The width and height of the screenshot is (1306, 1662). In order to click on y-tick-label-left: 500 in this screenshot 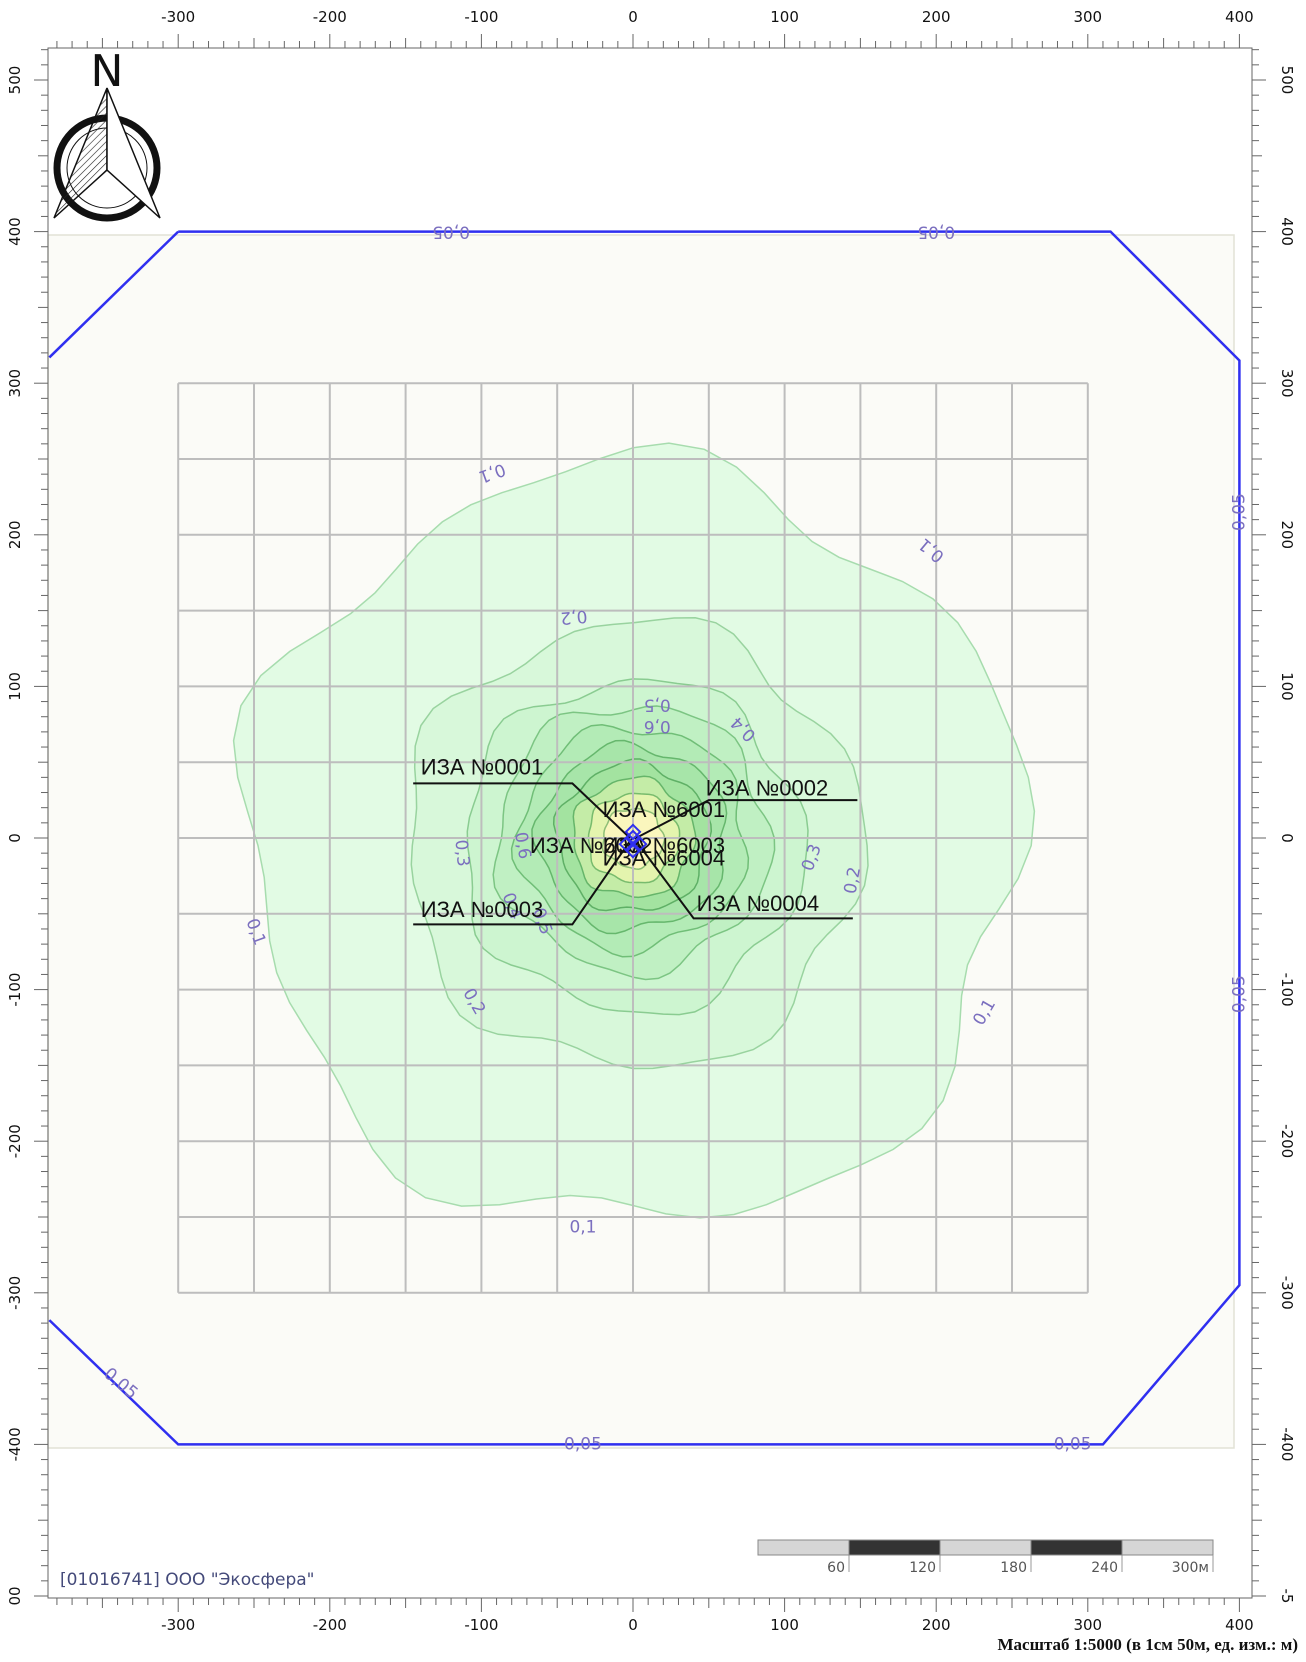, I will do `click(15, 80)`.